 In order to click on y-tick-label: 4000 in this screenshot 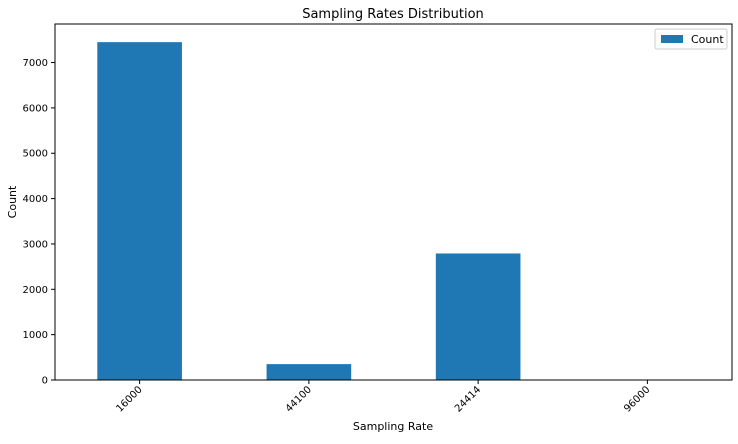, I will do `click(35, 199)`.